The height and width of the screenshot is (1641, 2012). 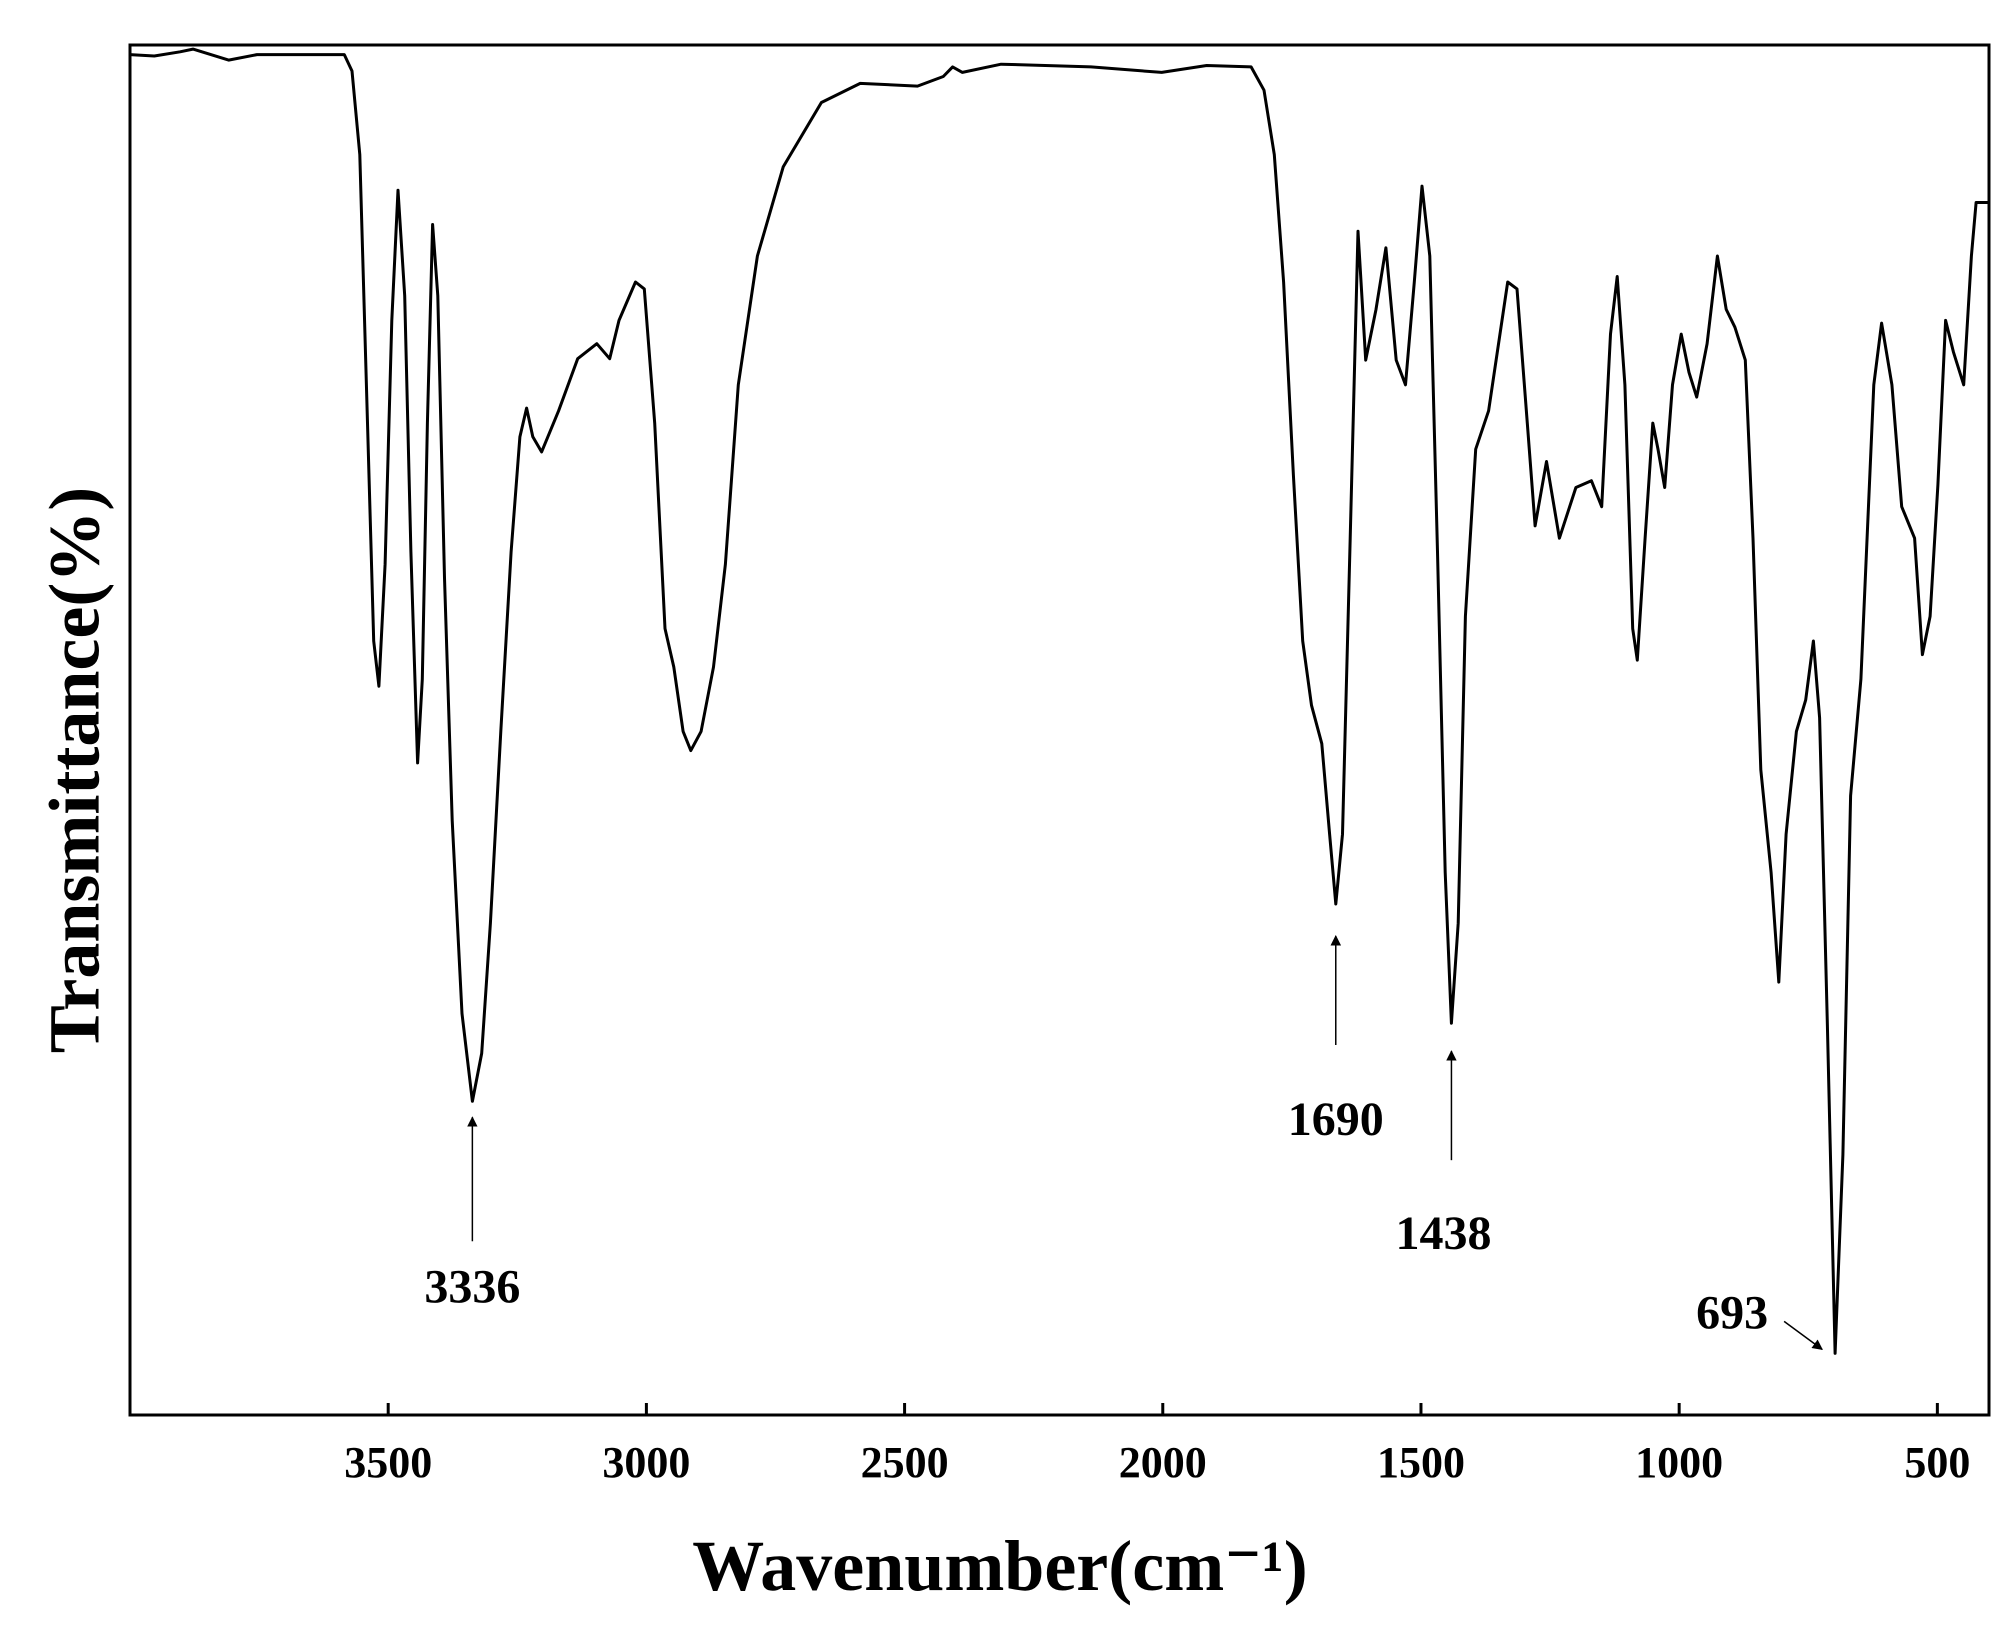 I want to click on annotation-label: 3336, so click(x=472, y=1286).